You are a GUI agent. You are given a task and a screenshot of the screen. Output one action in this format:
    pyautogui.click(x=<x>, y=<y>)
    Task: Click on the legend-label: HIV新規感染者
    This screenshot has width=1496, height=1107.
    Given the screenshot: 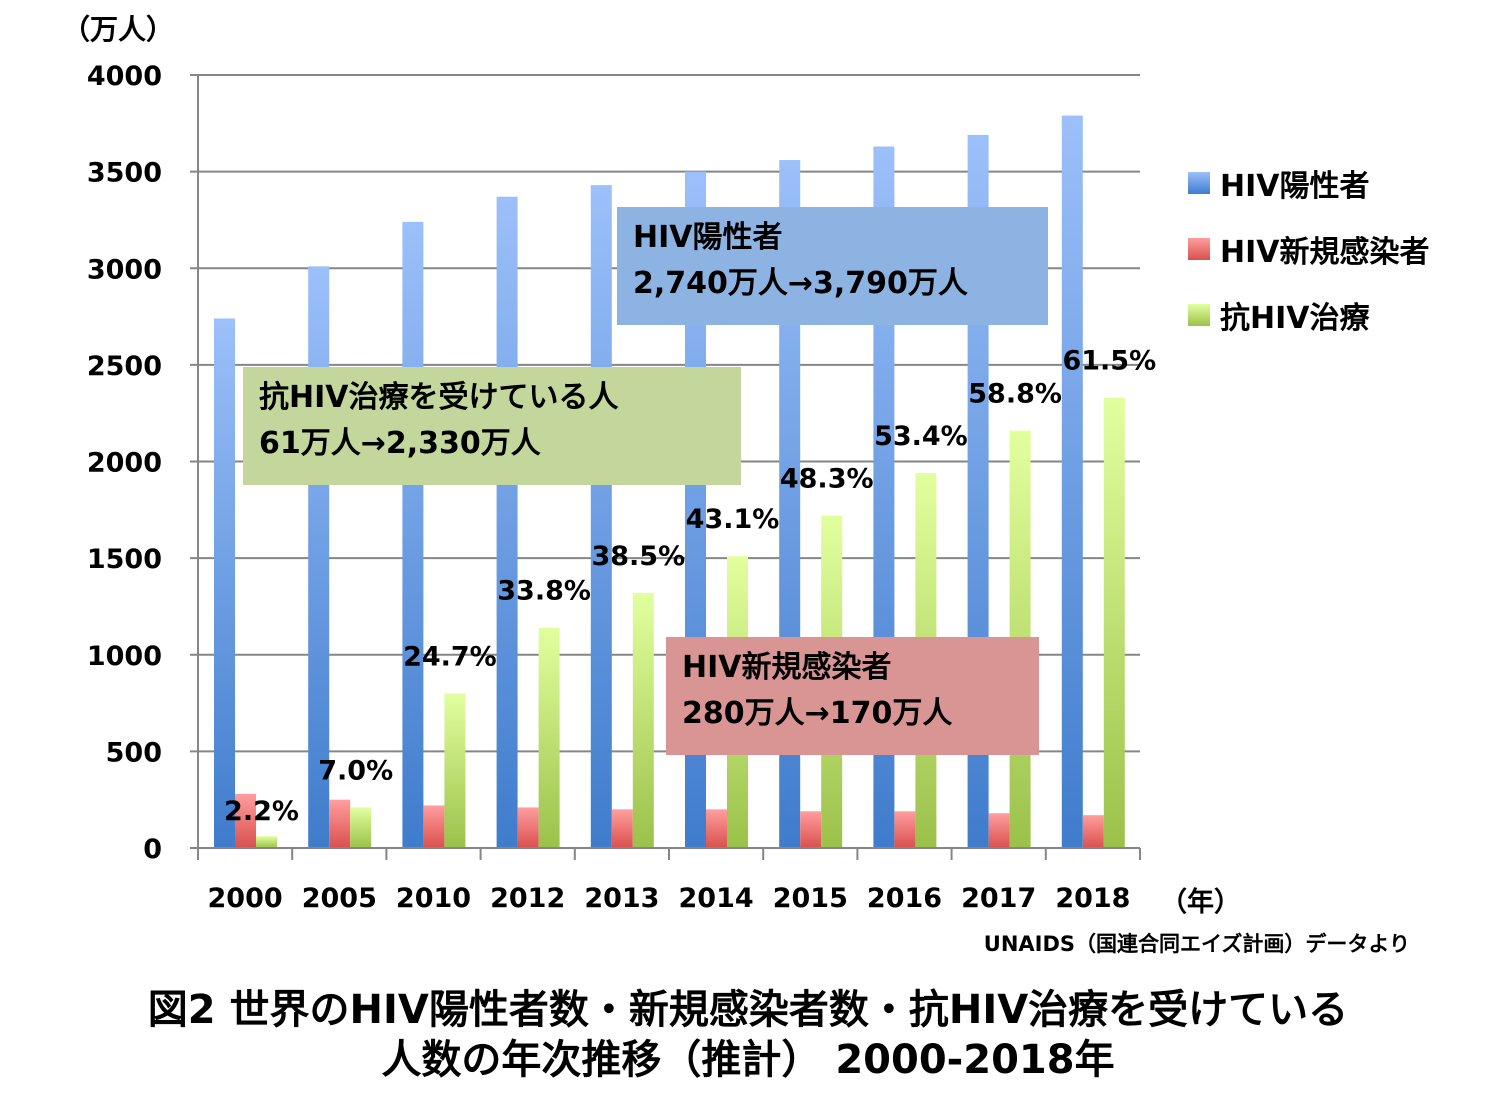 What is the action you would take?
    pyautogui.click(x=1325, y=252)
    